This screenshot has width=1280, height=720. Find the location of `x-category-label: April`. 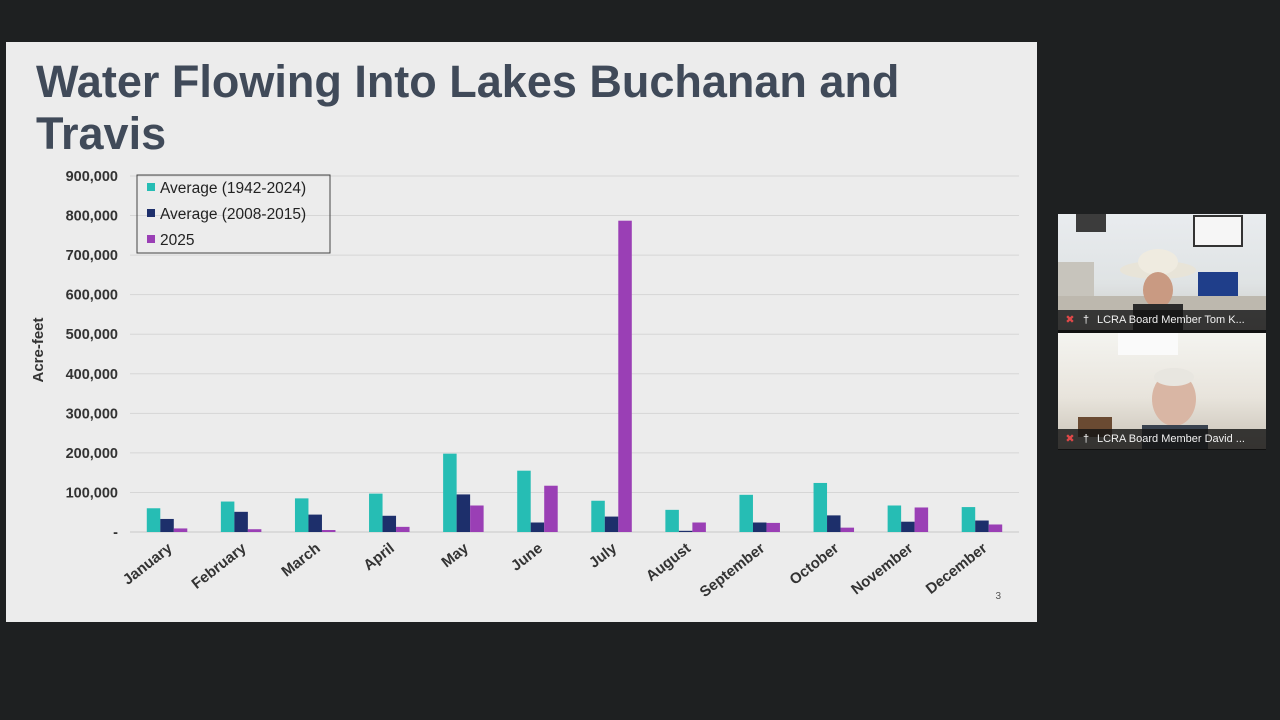

x-category-label: April is located at coordinates (378, 557).